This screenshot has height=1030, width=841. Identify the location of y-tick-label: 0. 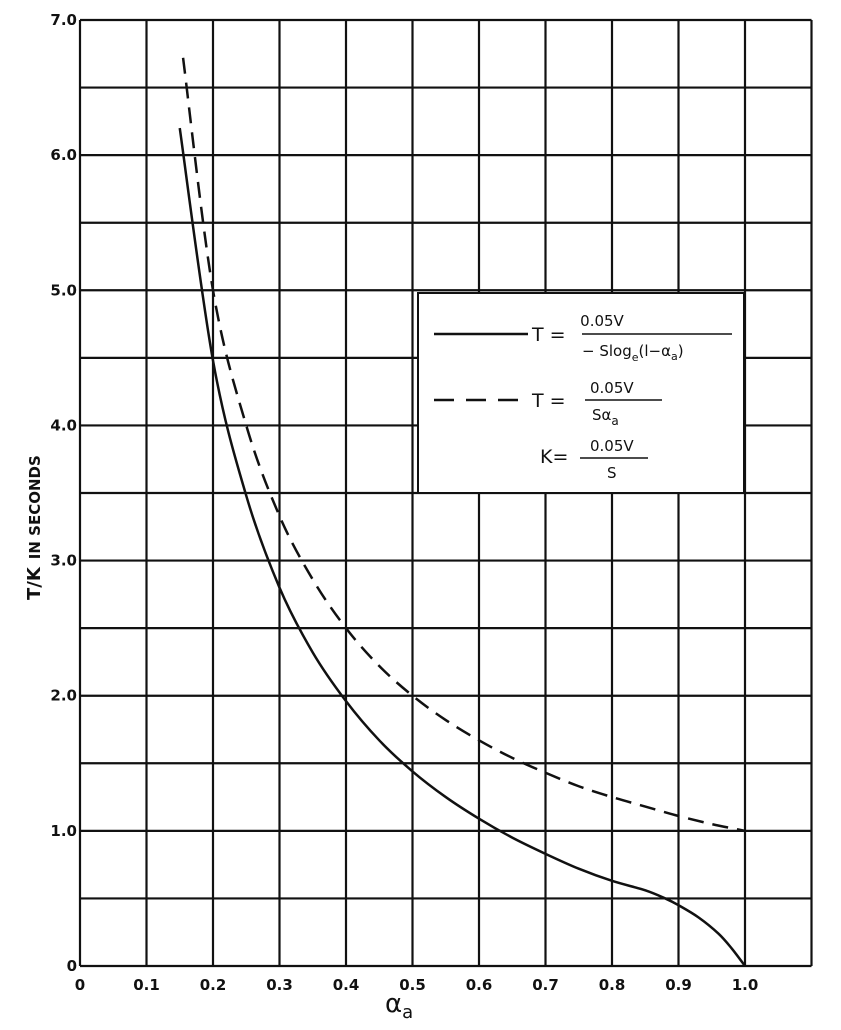
(72, 966).